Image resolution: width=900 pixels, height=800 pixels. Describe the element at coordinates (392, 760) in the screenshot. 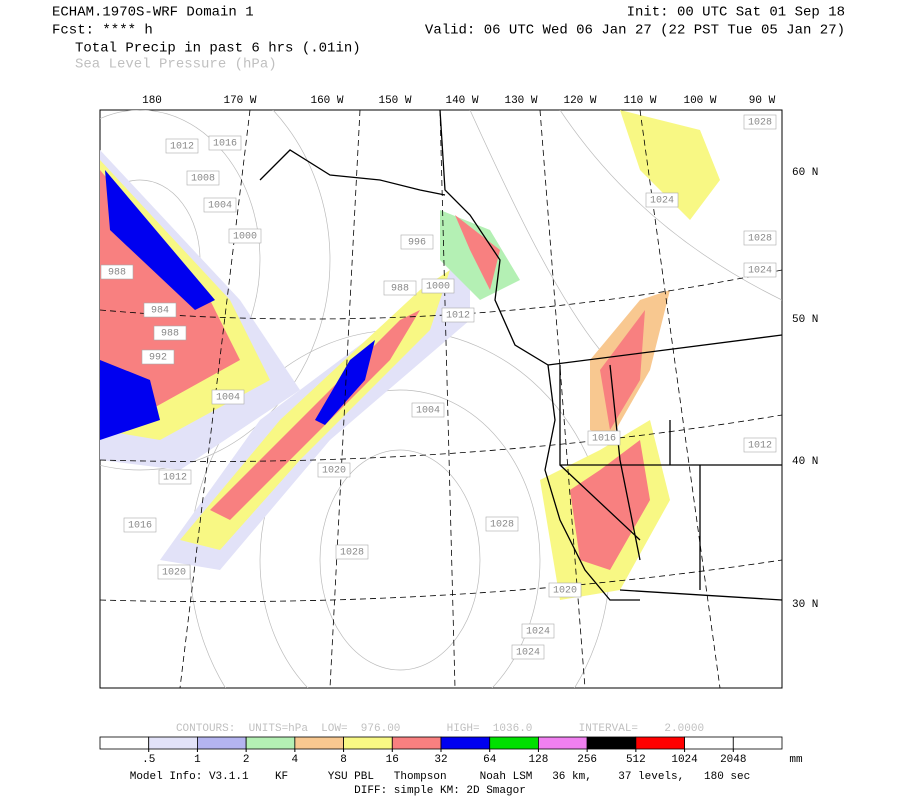

I see `colorbar-label: 16` at that location.